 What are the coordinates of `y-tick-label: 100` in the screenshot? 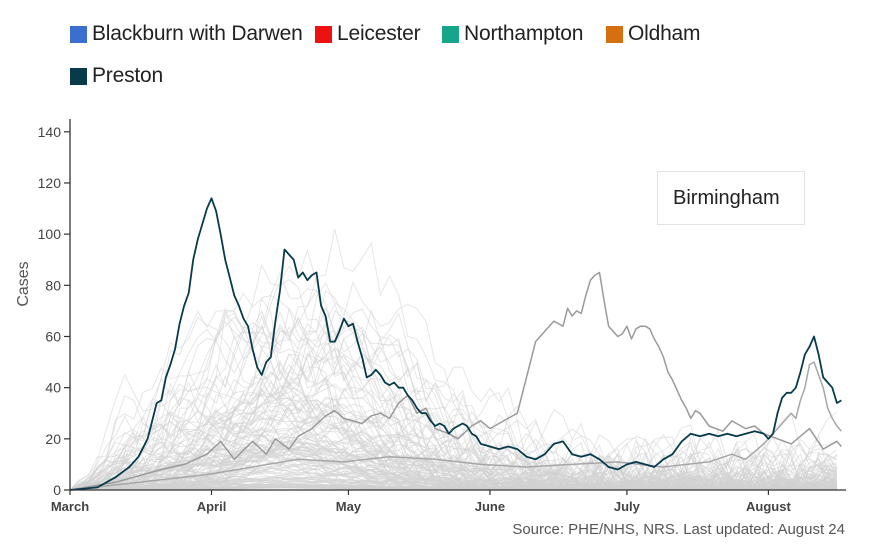 It's located at (50, 234).